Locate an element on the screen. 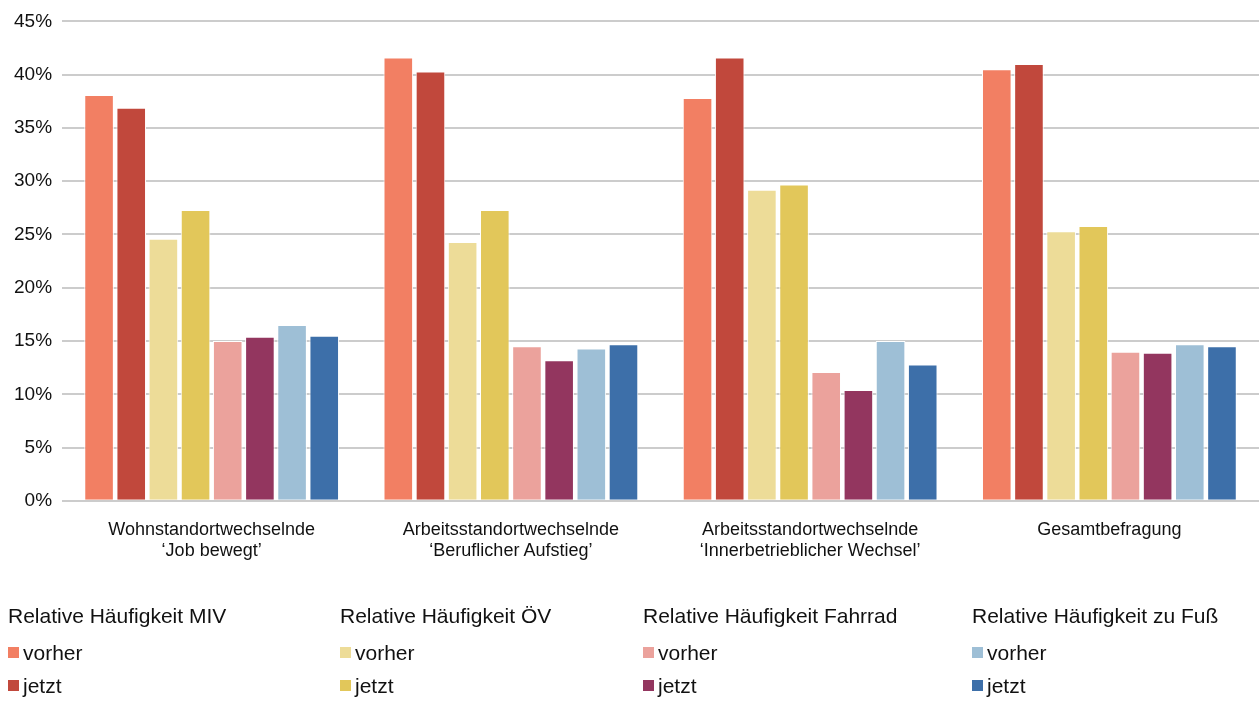  y-tick-label: 15% is located at coordinates (33, 340).